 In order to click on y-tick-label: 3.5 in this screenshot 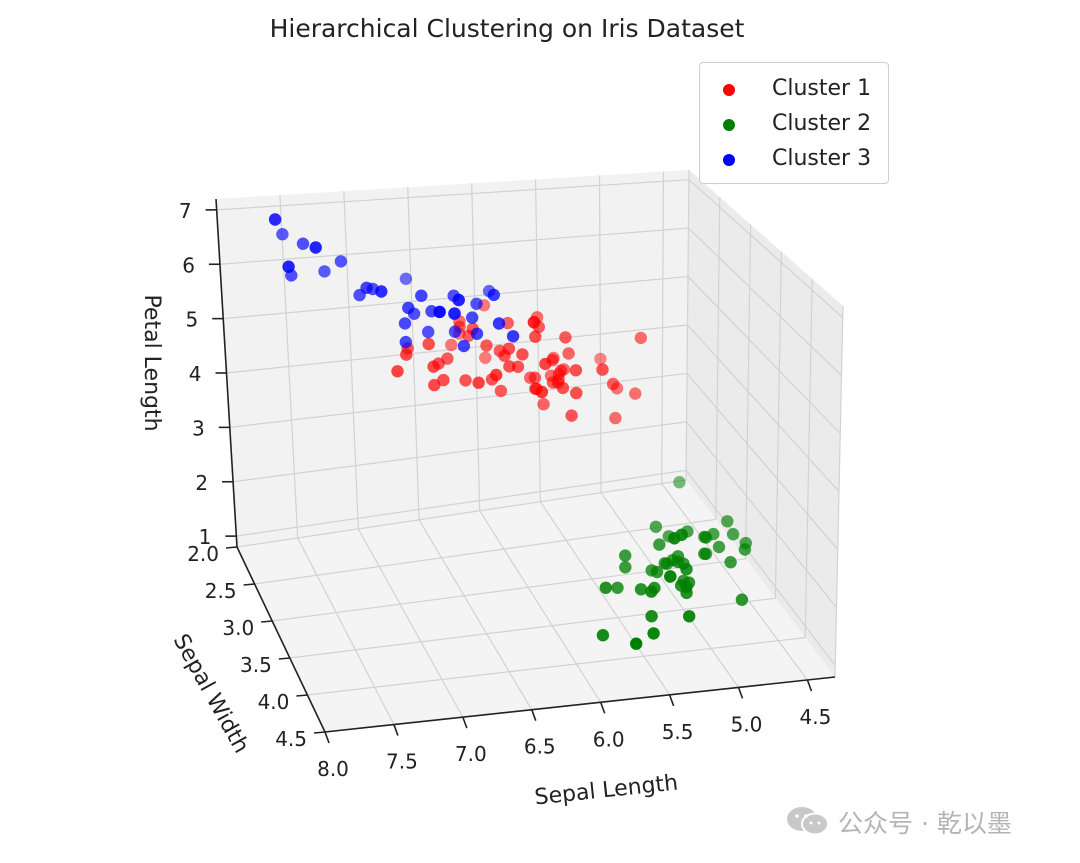, I will do `click(256, 665)`.